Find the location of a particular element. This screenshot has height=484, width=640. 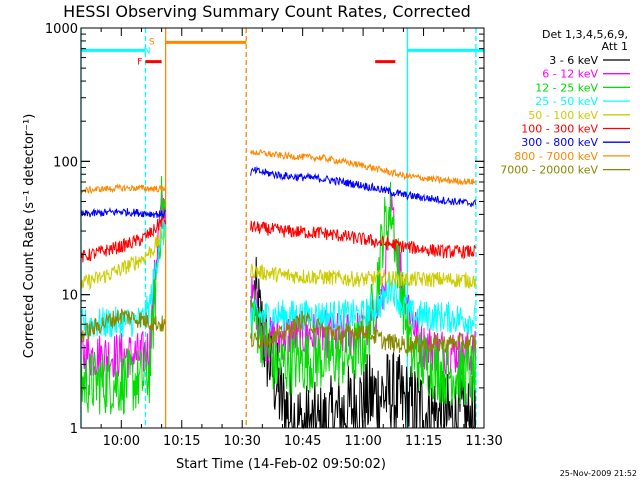

y-tick-label-1: 10 is located at coordinates (69, 296).